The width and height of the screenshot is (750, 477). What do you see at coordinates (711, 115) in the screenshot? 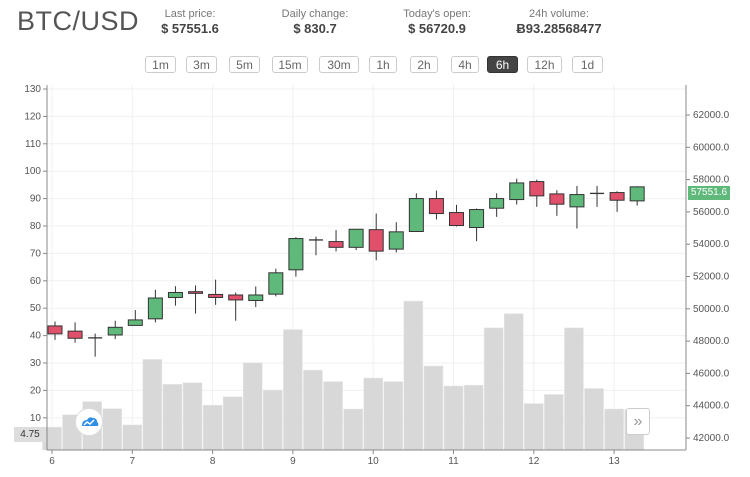
I see `right-tick-label: 62000.0` at bounding box center [711, 115].